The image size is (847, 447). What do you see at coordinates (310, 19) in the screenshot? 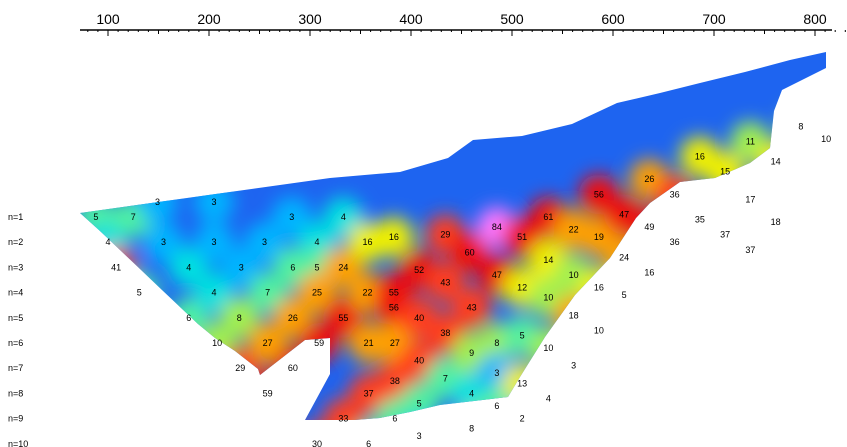
I see `x-tick-label: 300` at bounding box center [310, 19].